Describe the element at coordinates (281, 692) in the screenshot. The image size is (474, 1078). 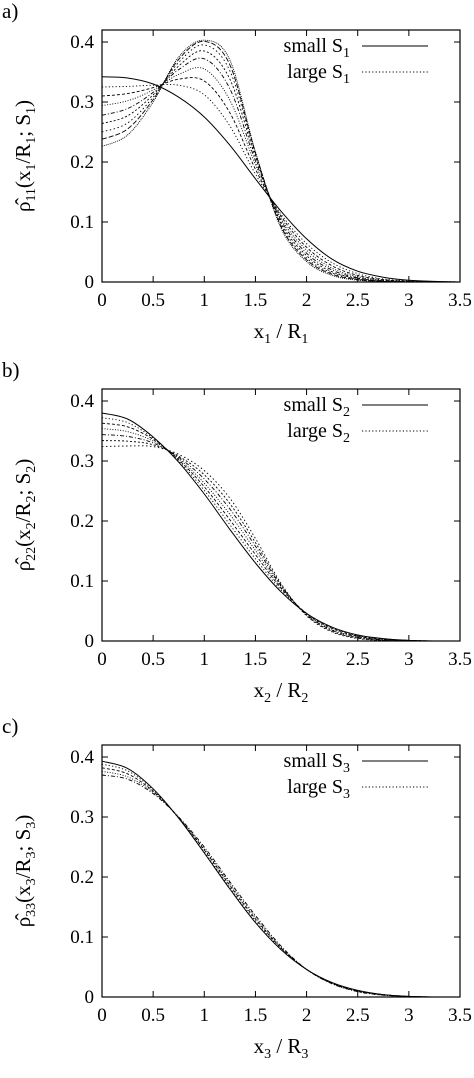
I see `x-axis-label: x2 / R2` at that location.